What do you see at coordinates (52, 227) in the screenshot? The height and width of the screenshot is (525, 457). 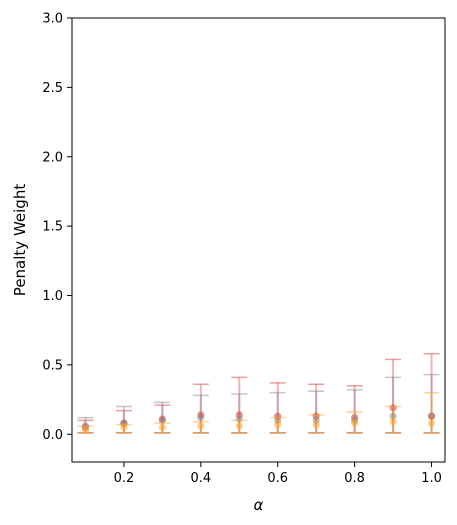 I see `y-tick-label: 1.5` at bounding box center [52, 227].